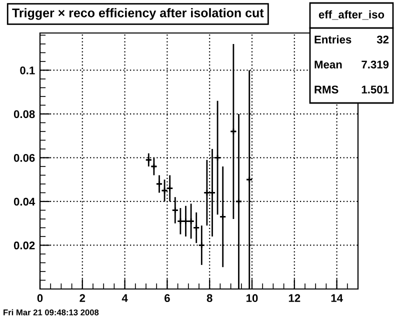 The height and width of the screenshot is (322, 396). I want to click on x-tick-label: 10, so click(252, 298).